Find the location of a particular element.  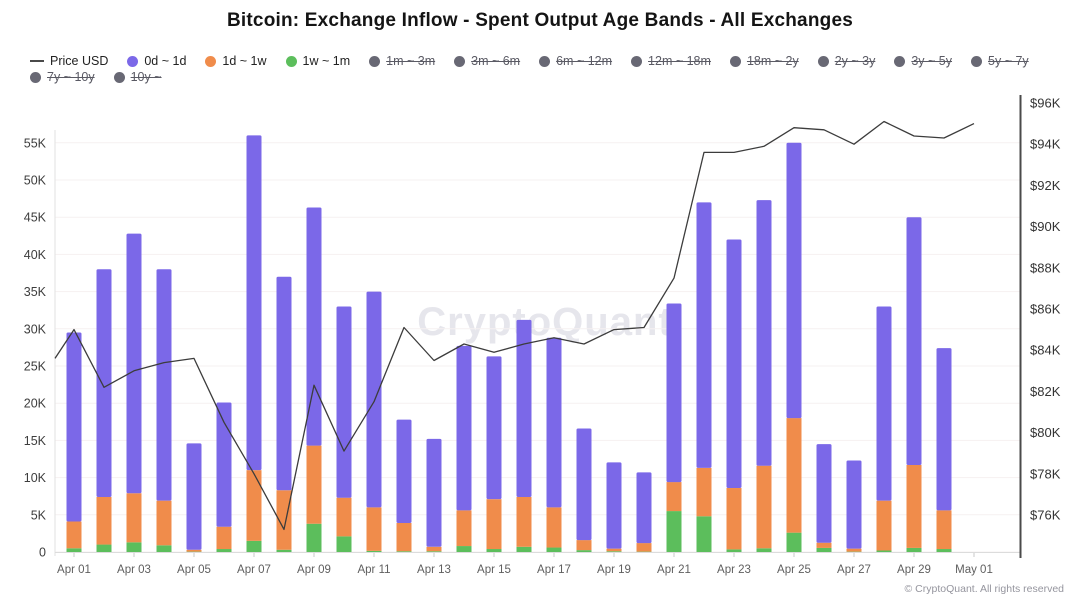

legend-item-0d-1d: 0d ~ 1d is located at coordinates (156, 61).